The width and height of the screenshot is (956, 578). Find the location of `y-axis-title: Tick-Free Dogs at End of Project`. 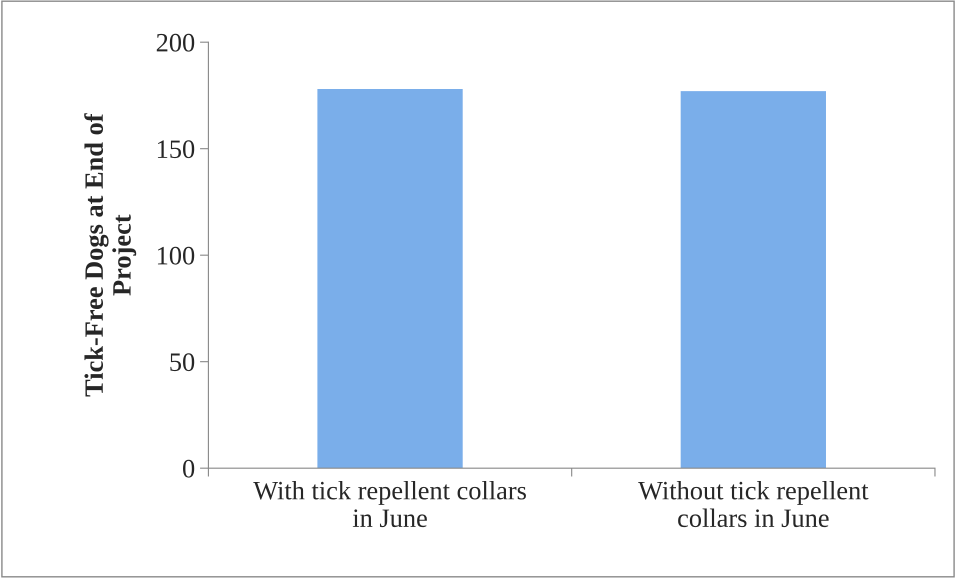

y-axis-title: Tick-Free Dogs at End of Project is located at coordinates (110, 255).